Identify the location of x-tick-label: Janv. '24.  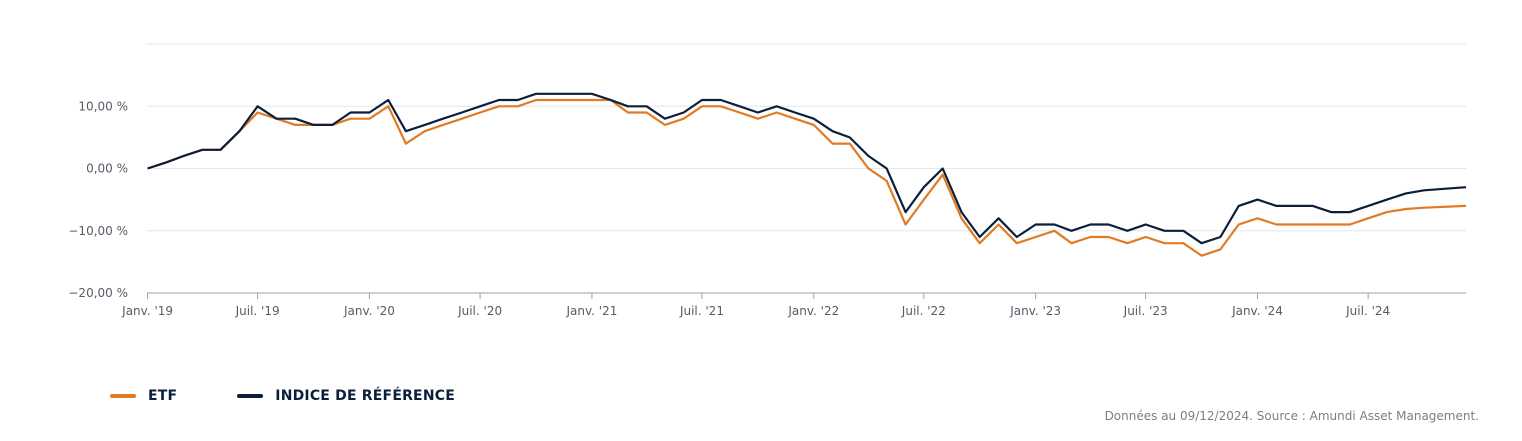
(1257, 311).